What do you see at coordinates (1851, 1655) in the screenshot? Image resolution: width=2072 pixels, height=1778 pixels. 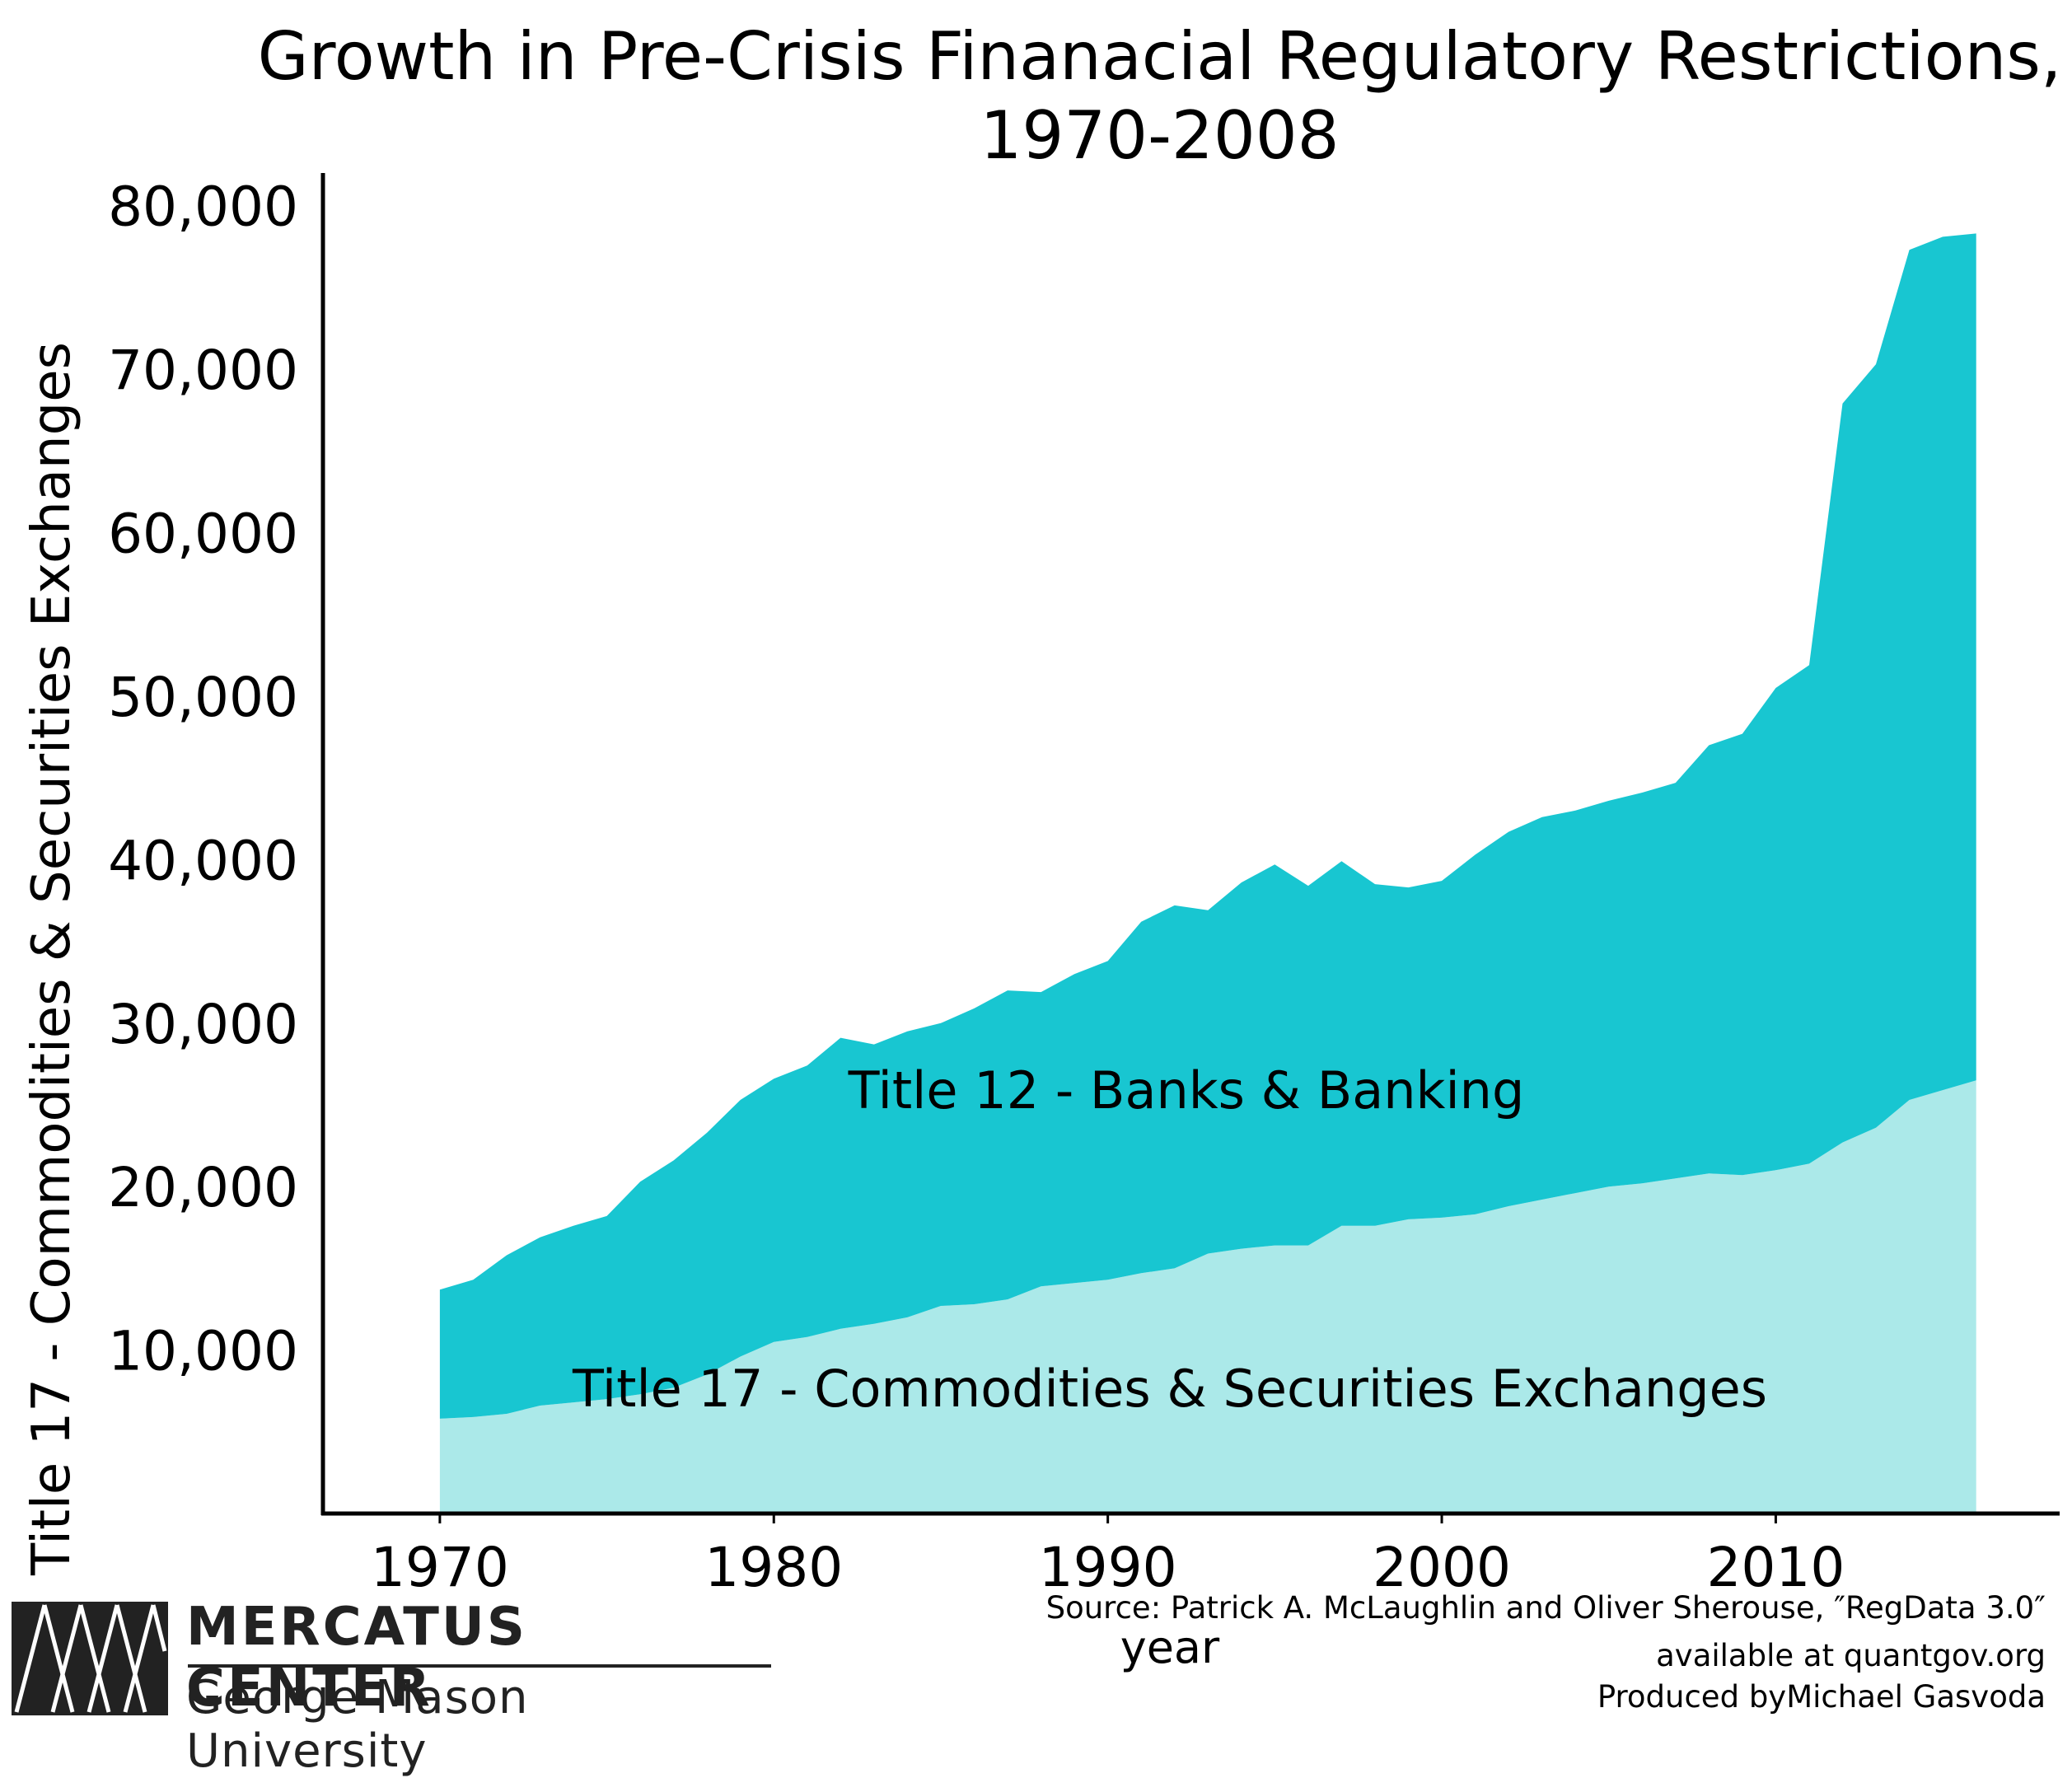 I see `source-line-2: available at quantgov.org` at bounding box center [1851, 1655].